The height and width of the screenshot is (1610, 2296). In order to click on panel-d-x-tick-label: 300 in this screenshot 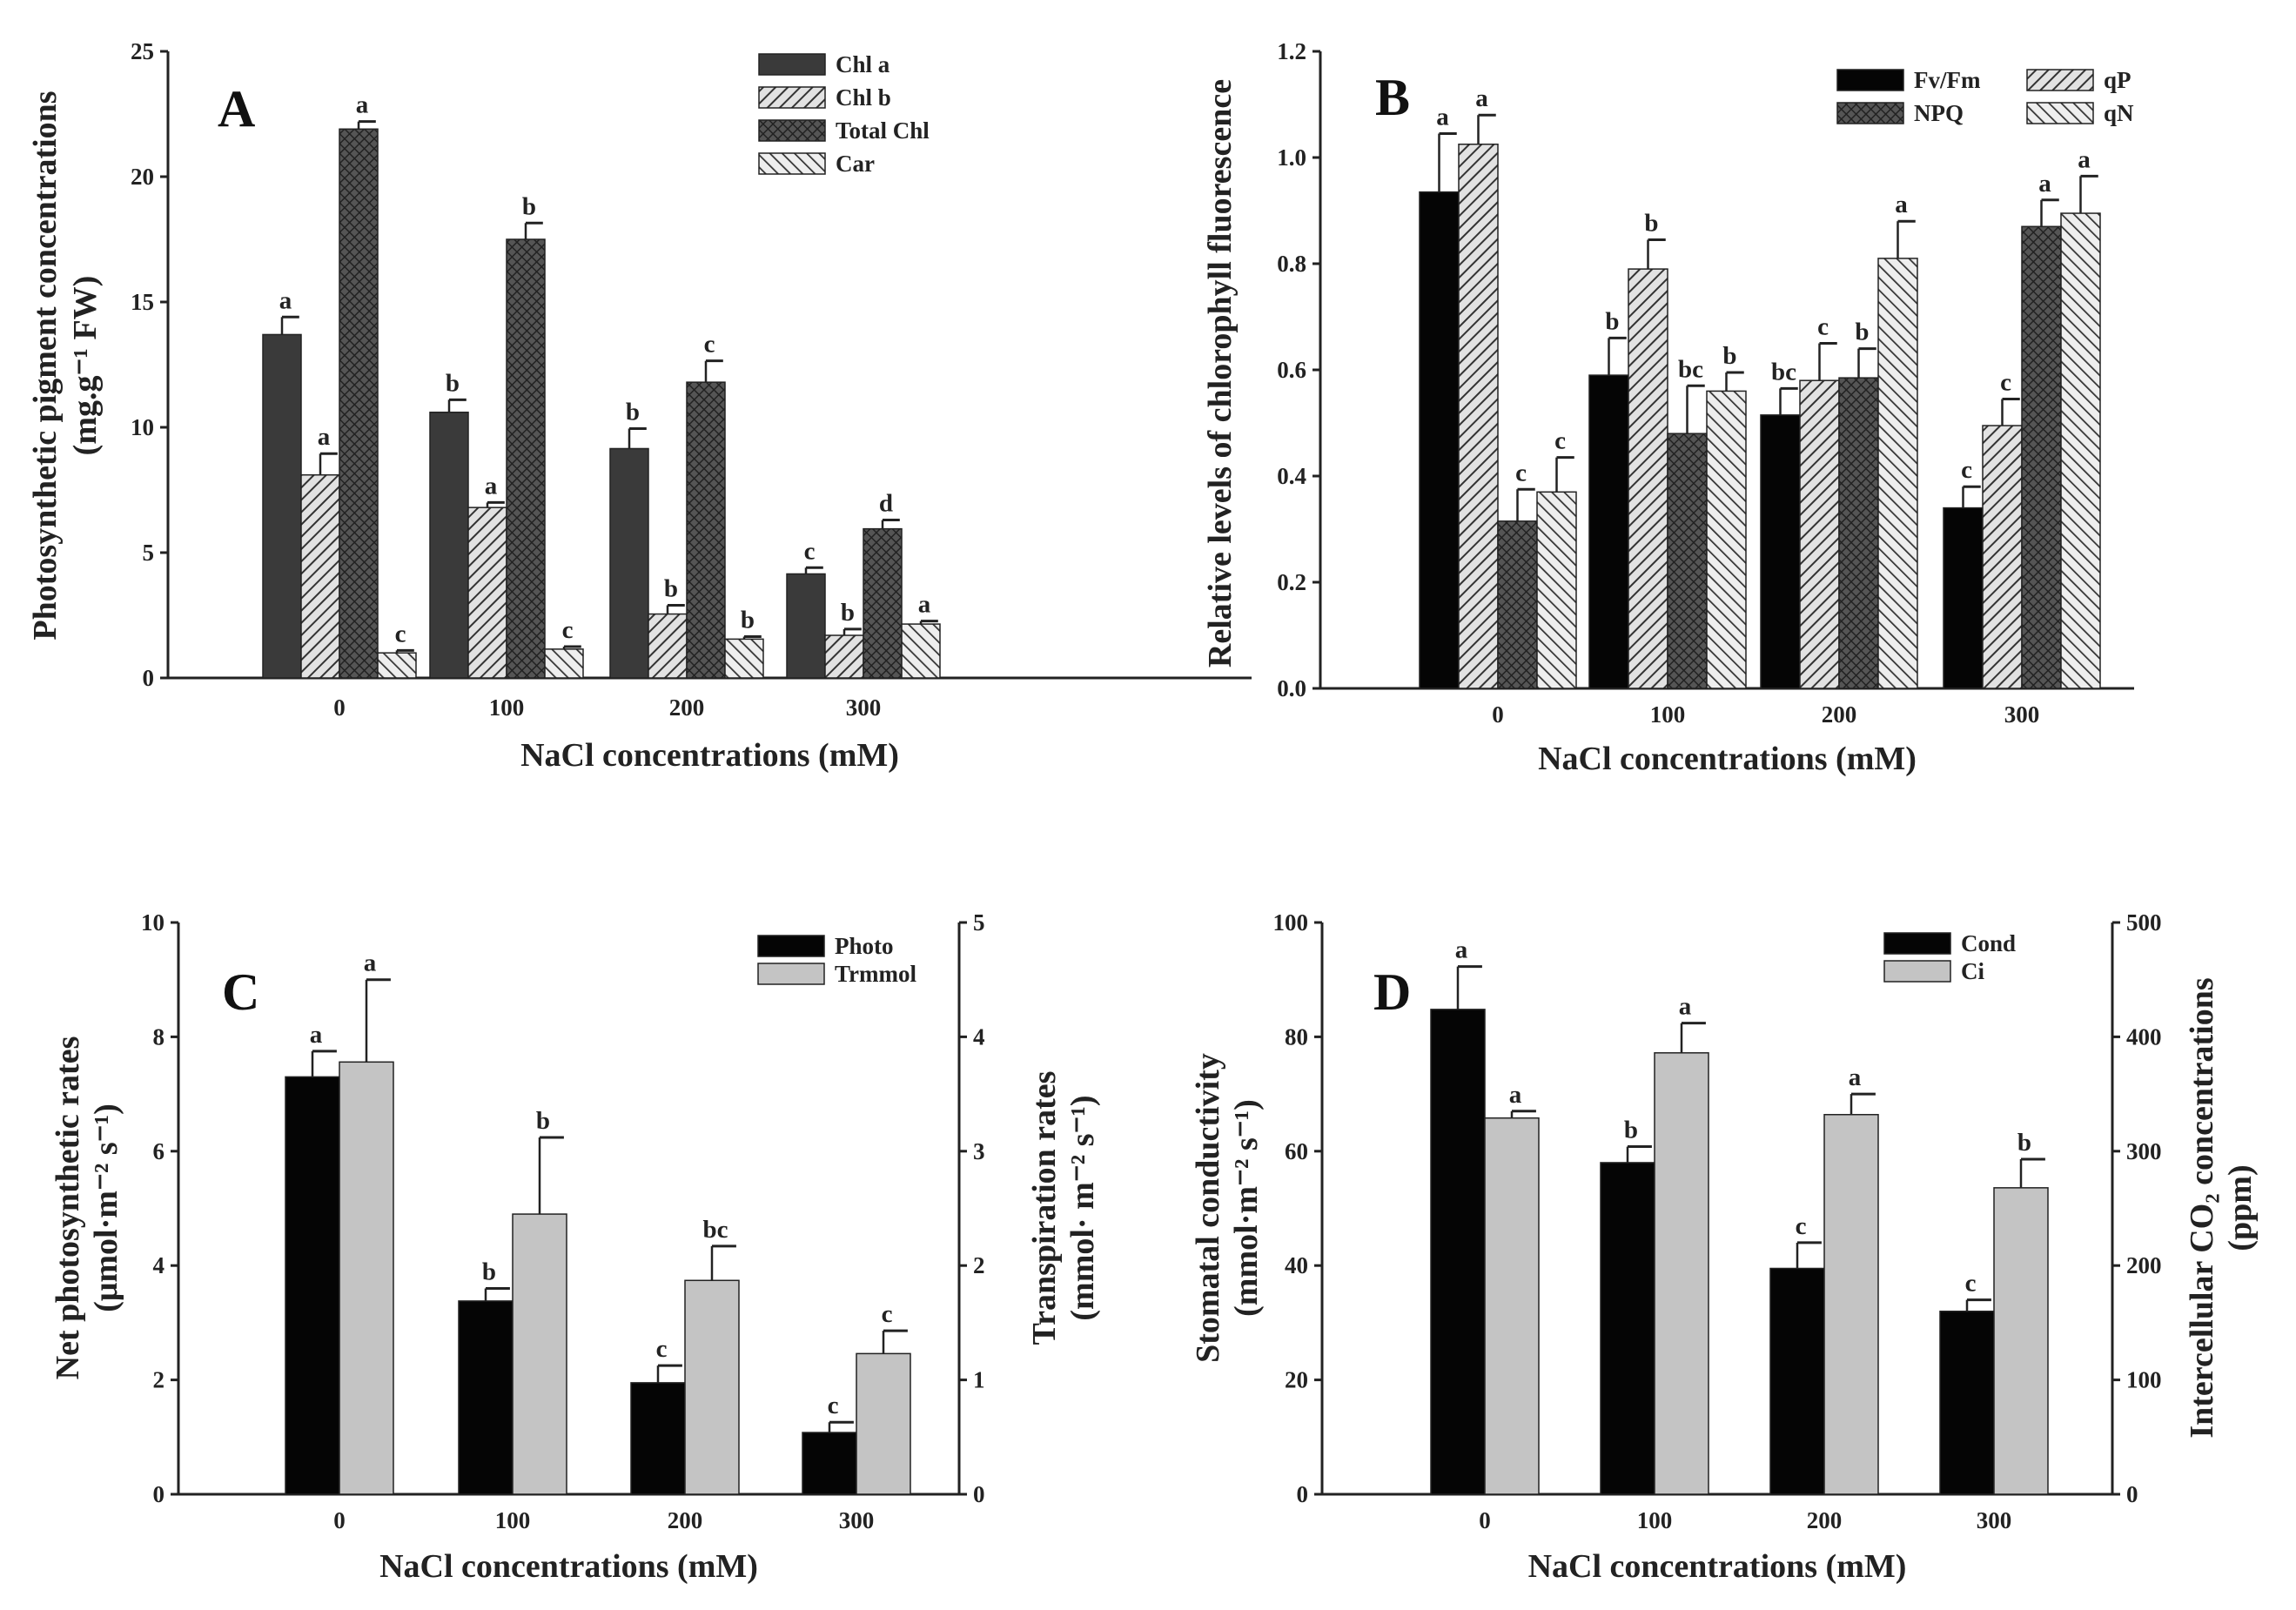, I will do `click(1995, 1520)`.